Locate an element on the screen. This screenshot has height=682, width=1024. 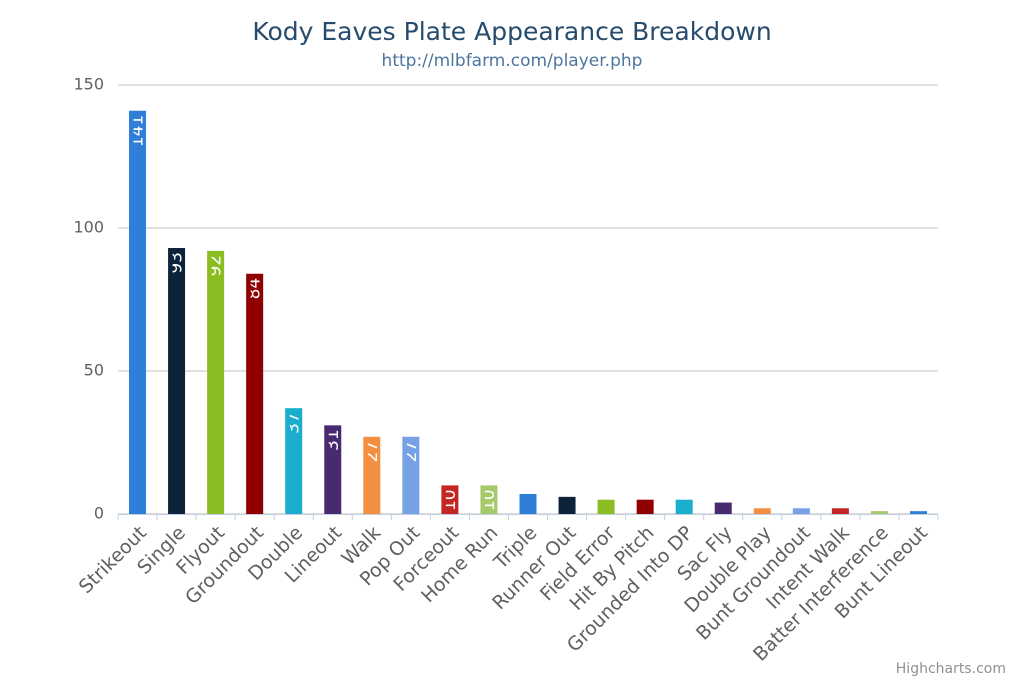
chart-subtitle: http://mlbfarm.com/player.php is located at coordinates (512, 61).